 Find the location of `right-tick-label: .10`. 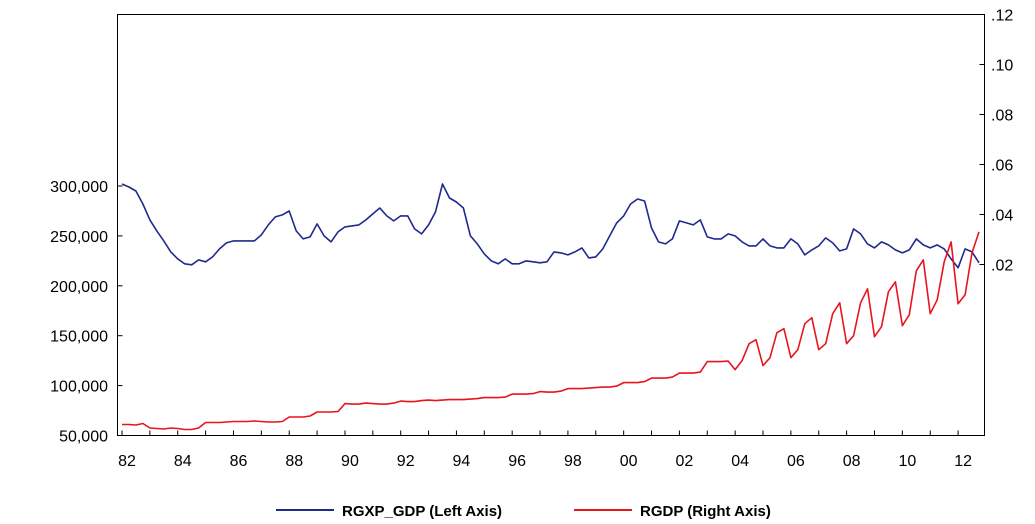

right-tick-label: .10 is located at coordinates (1002, 66).